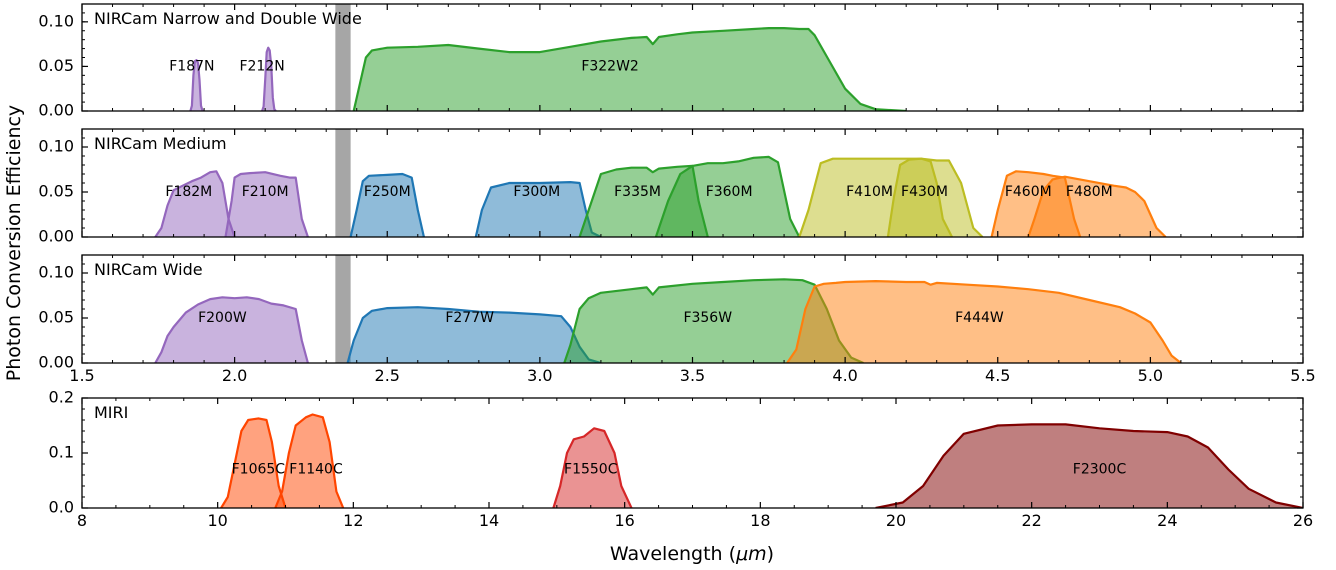 The height and width of the screenshot is (570, 1336). What do you see at coordinates (1150, 375) in the screenshot?
I see `x-tick-label: 5.0` at bounding box center [1150, 375].